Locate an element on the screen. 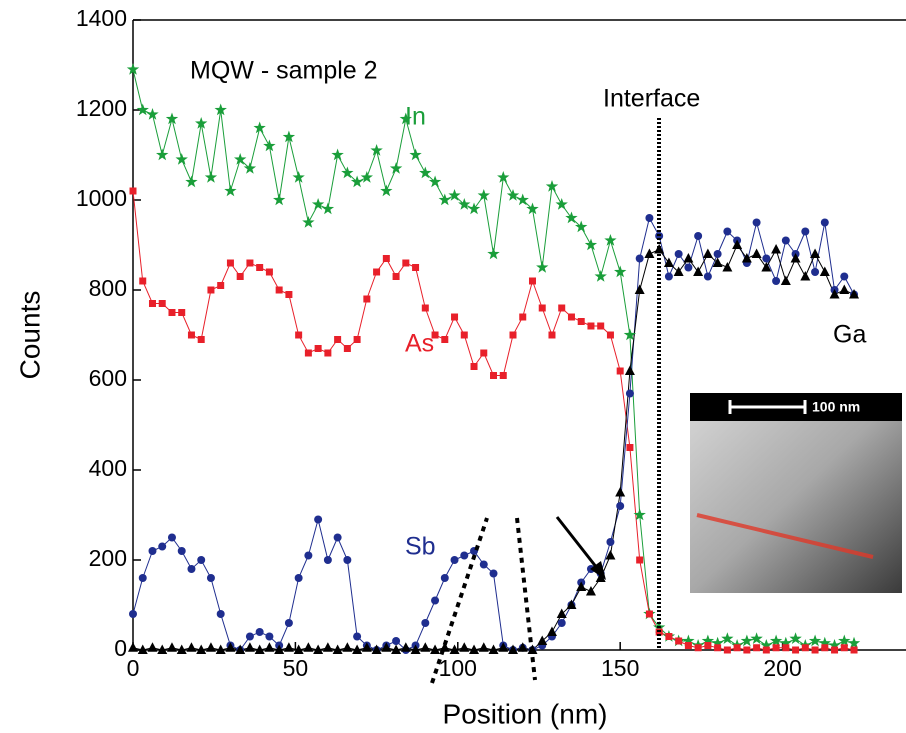  annotation: Interface is located at coordinates (651, 99).